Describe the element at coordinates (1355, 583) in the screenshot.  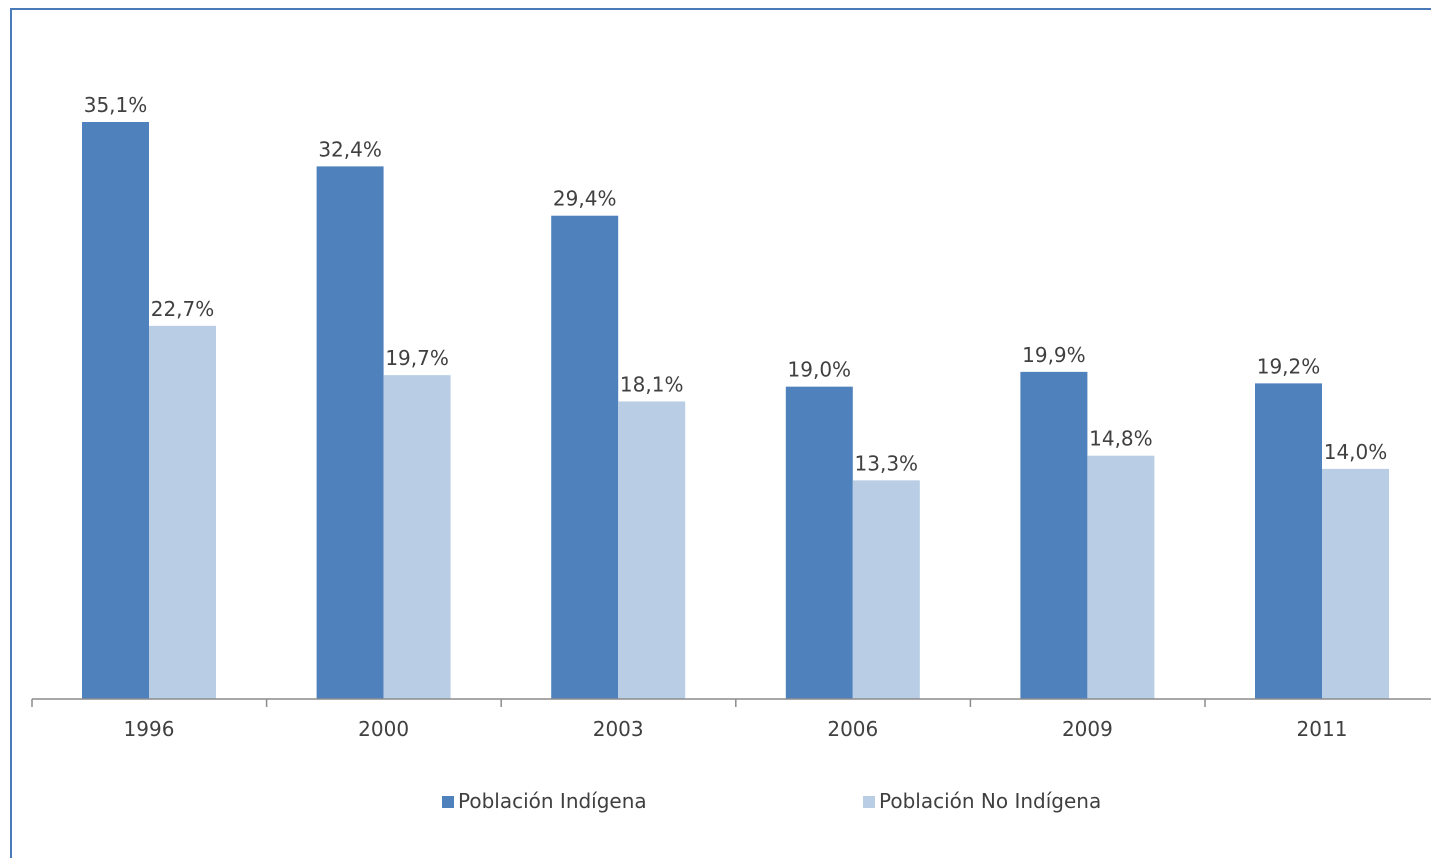
I see `bar-no-indigena-2011` at that location.